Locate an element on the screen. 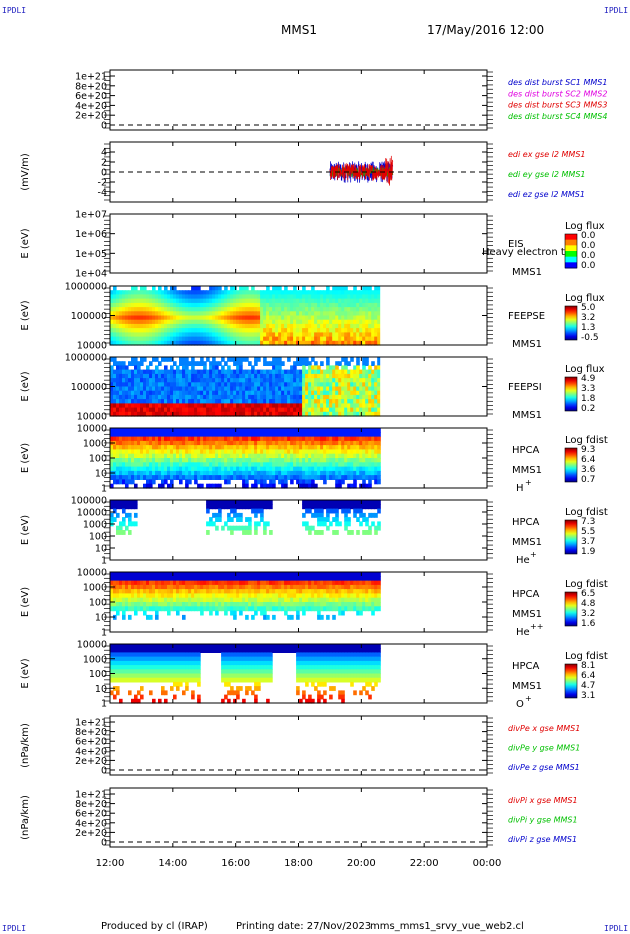  spacecraft-label: MMS1 is located at coordinates (527, 344).